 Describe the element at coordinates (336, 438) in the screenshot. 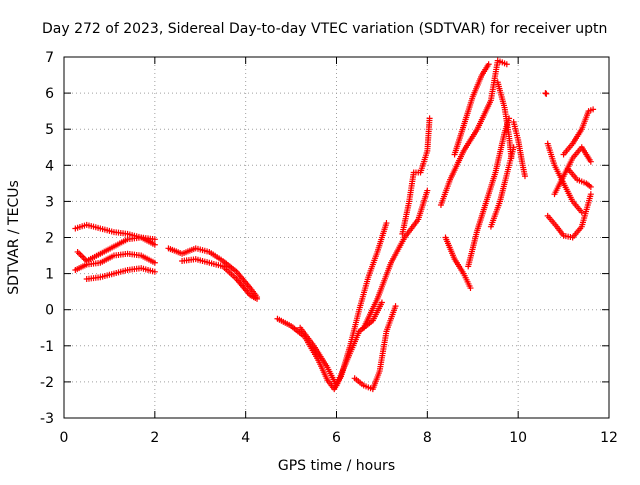

I see `x-tick-label: 6` at that location.